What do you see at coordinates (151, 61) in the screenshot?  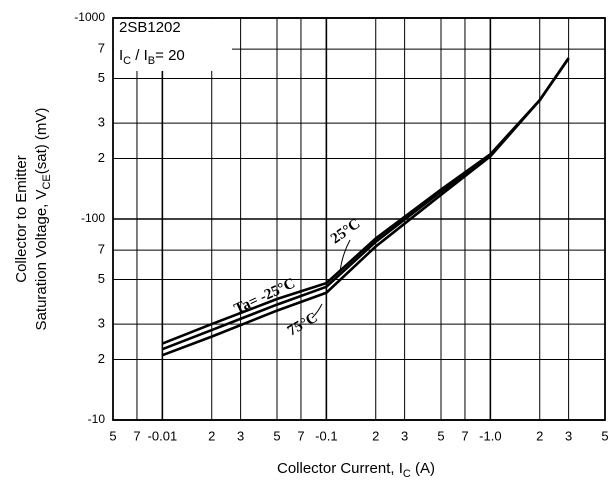 I see `condition-sub: B` at bounding box center [151, 61].